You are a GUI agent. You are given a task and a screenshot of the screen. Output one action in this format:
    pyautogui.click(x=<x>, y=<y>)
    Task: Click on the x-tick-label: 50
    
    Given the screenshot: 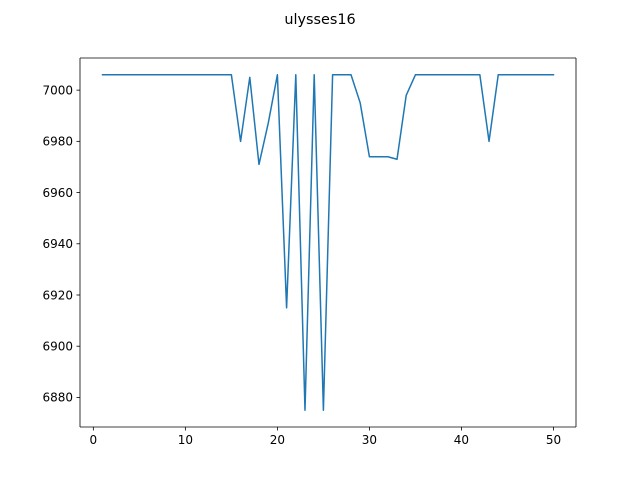 What is the action you would take?
    pyautogui.click(x=553, y=440)
    